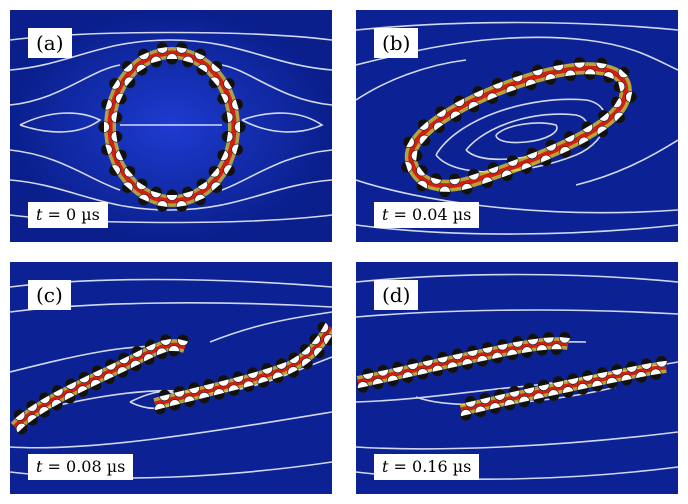 The width and height of the screenshot is (688, 504). I want to click on panel-c-time: t = 0.08 µs, so click(81, 467).